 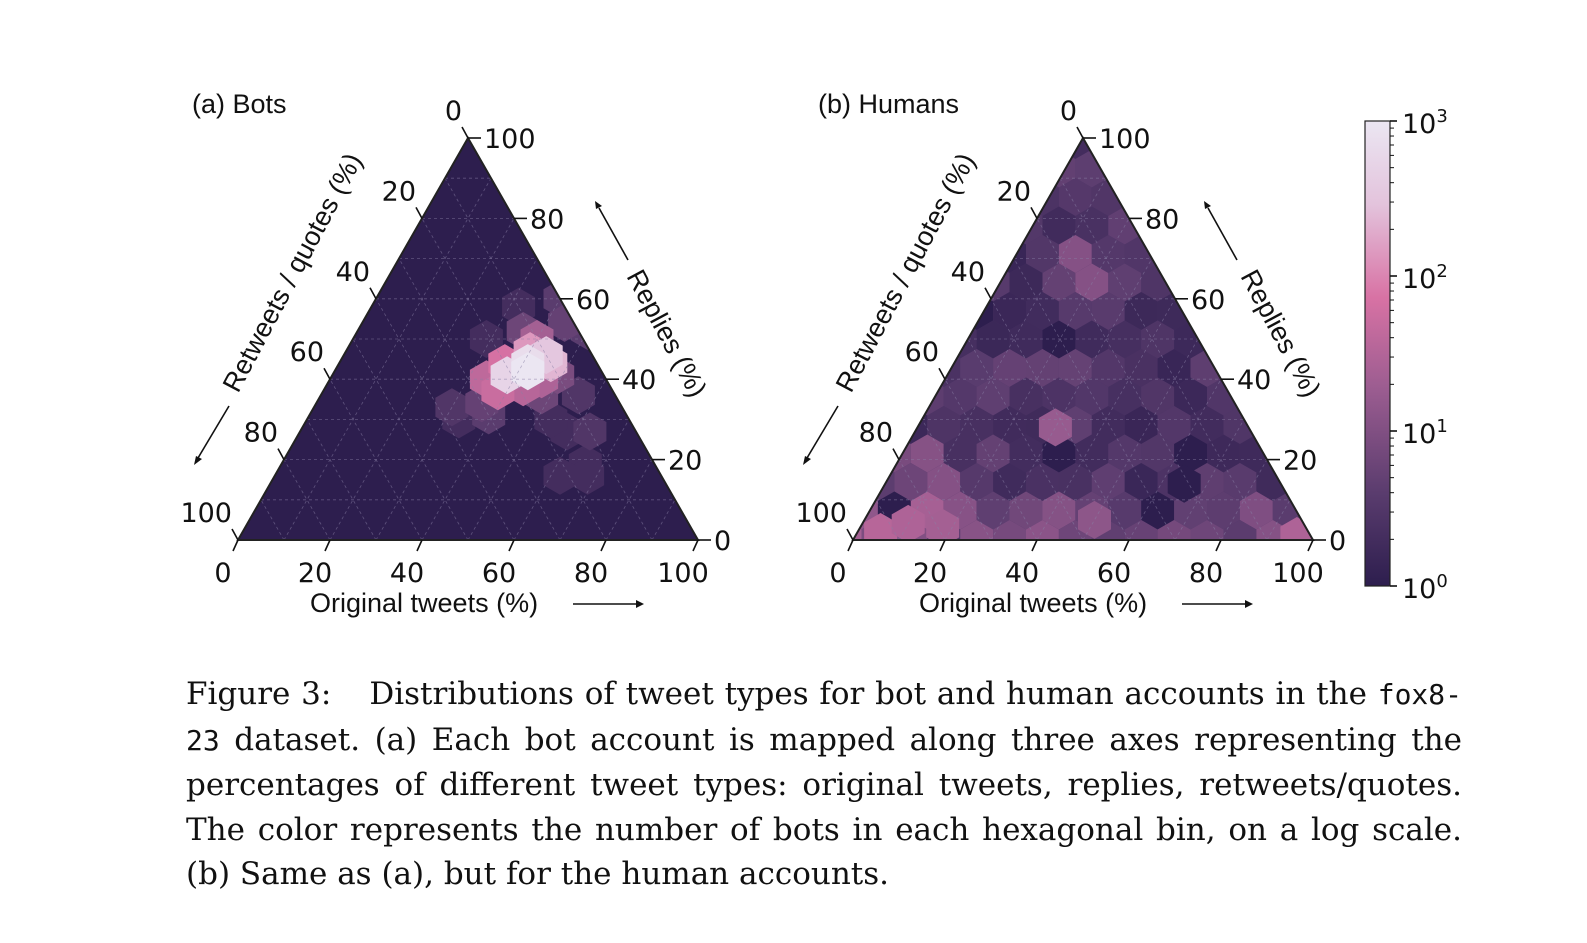 I want to click on colorbar-tick-label: 10⁰, so click(x=1425, y=588).